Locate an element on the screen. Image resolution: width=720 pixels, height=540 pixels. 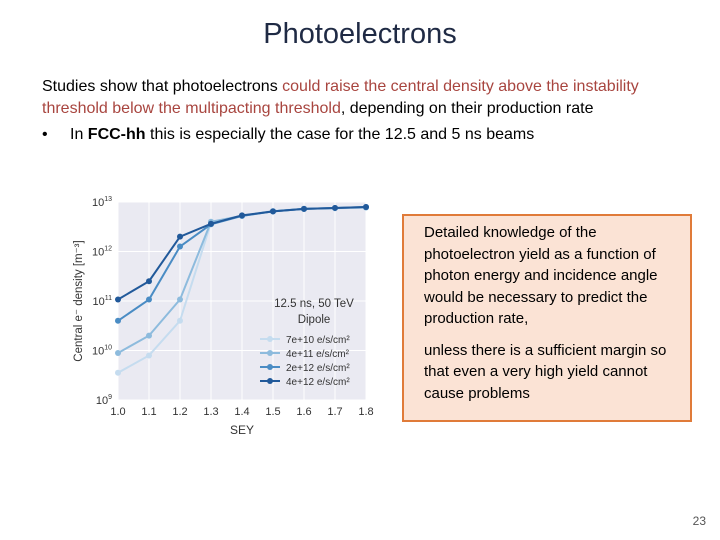
y-tick-label: 1012 is located at coordinates (102, 252).